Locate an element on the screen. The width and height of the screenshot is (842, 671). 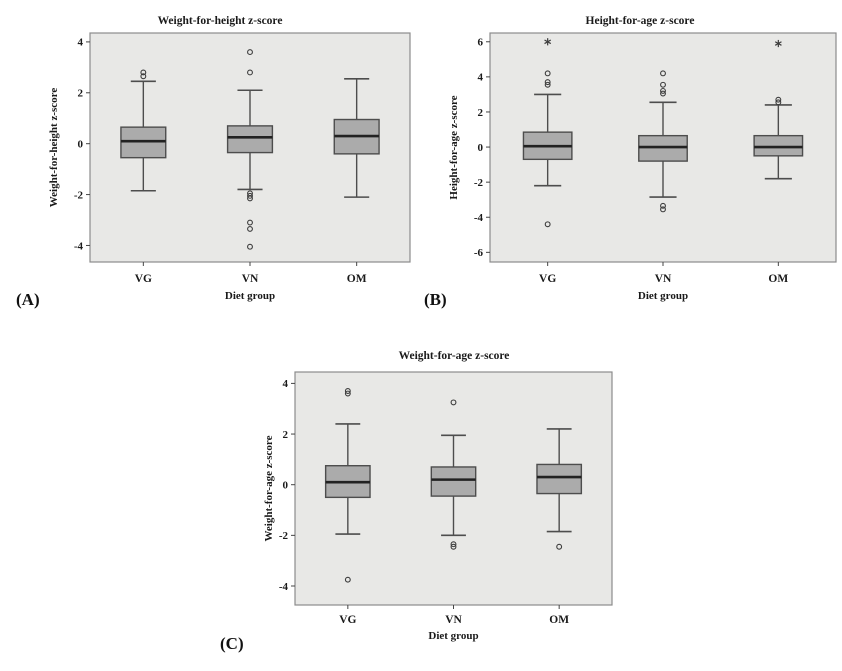
y-tick-label: -6 is located at coordinates (479, 253).